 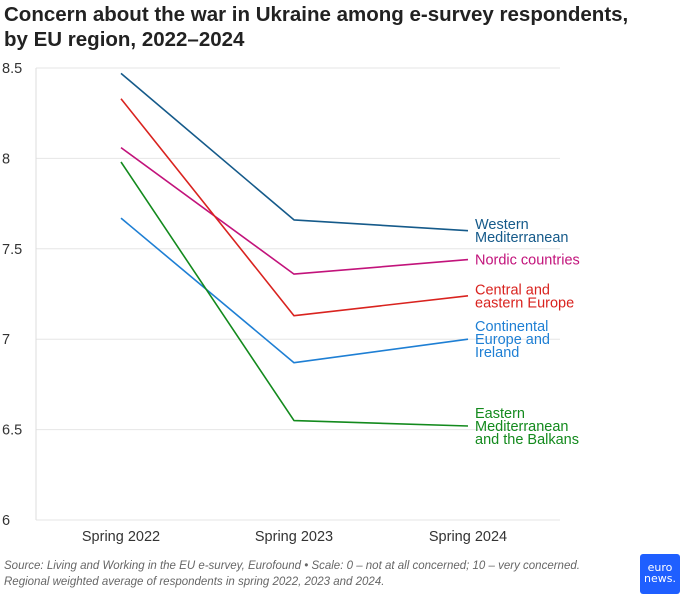 What do you see at coordinates (522, 427) in the screenshot?
I see `series-label-eastern-mediterranean-and-the-balkans: Mediterranean` at bounding box center [522, 427].